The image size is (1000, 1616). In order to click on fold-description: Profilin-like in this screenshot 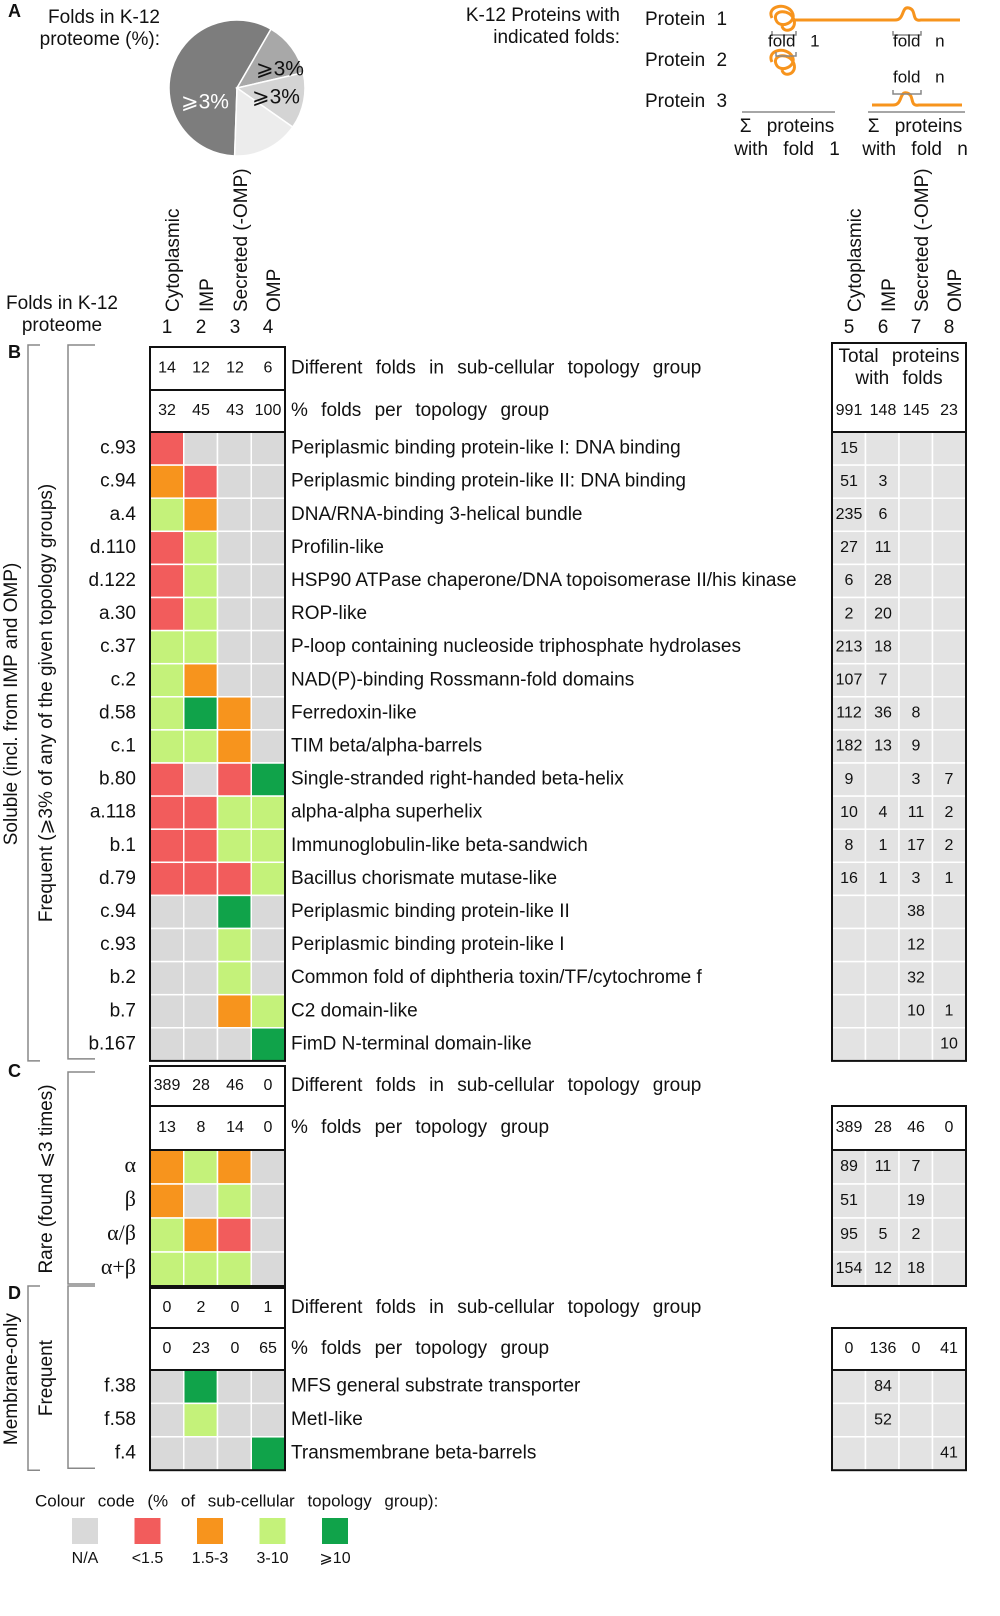, I will do `click(337, 547)`.